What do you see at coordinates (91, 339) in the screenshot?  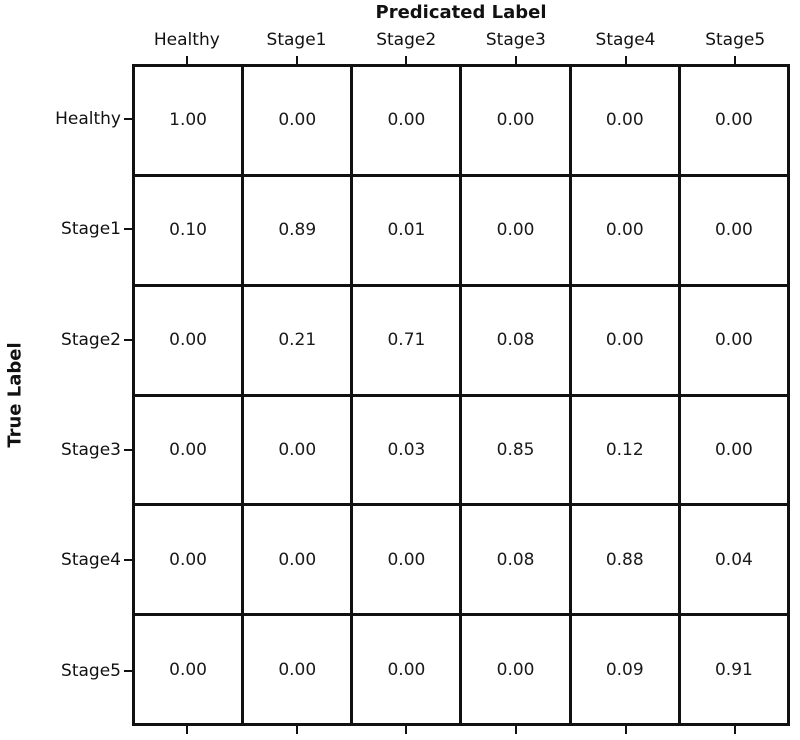 I see `y-tick-label: Stage2` at bounding box center [91, 339].